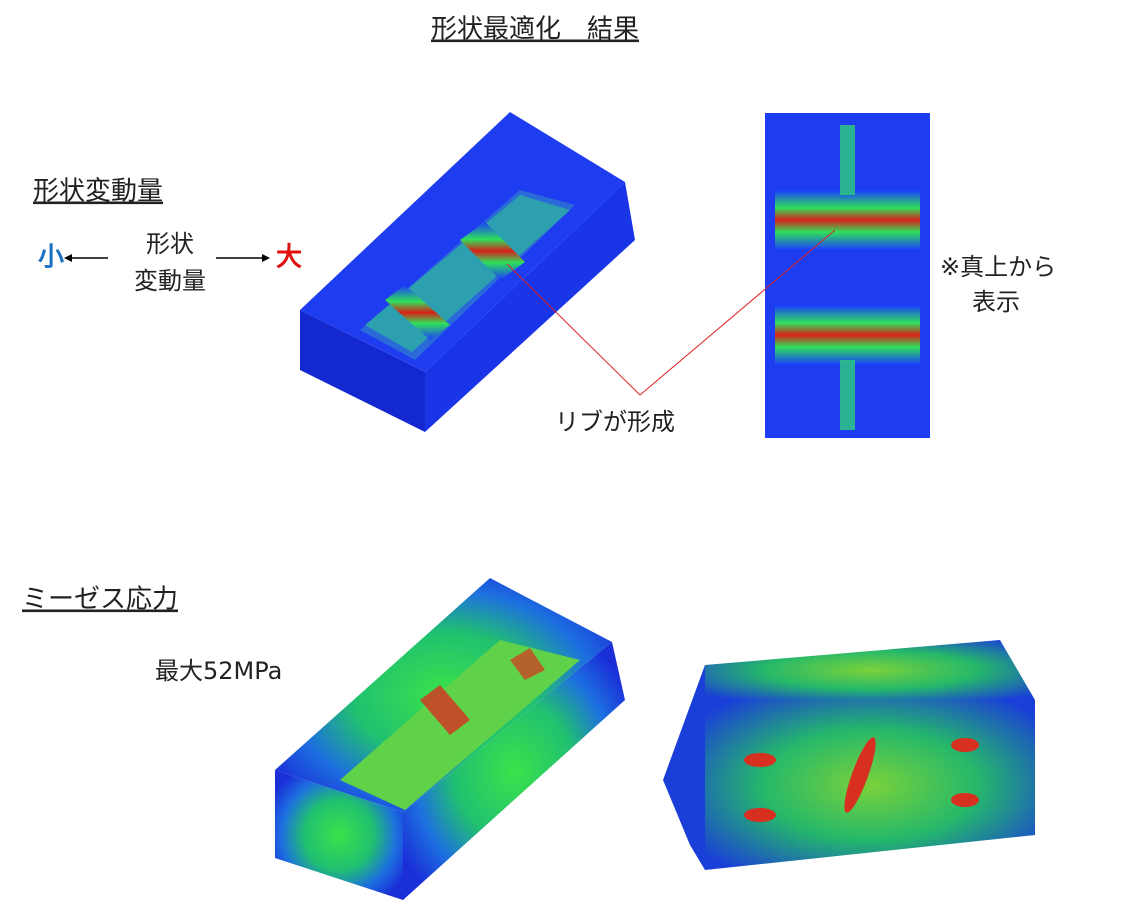 The image size is (1122, 906). I want to click on legend-min: 小, so click(51, 258).